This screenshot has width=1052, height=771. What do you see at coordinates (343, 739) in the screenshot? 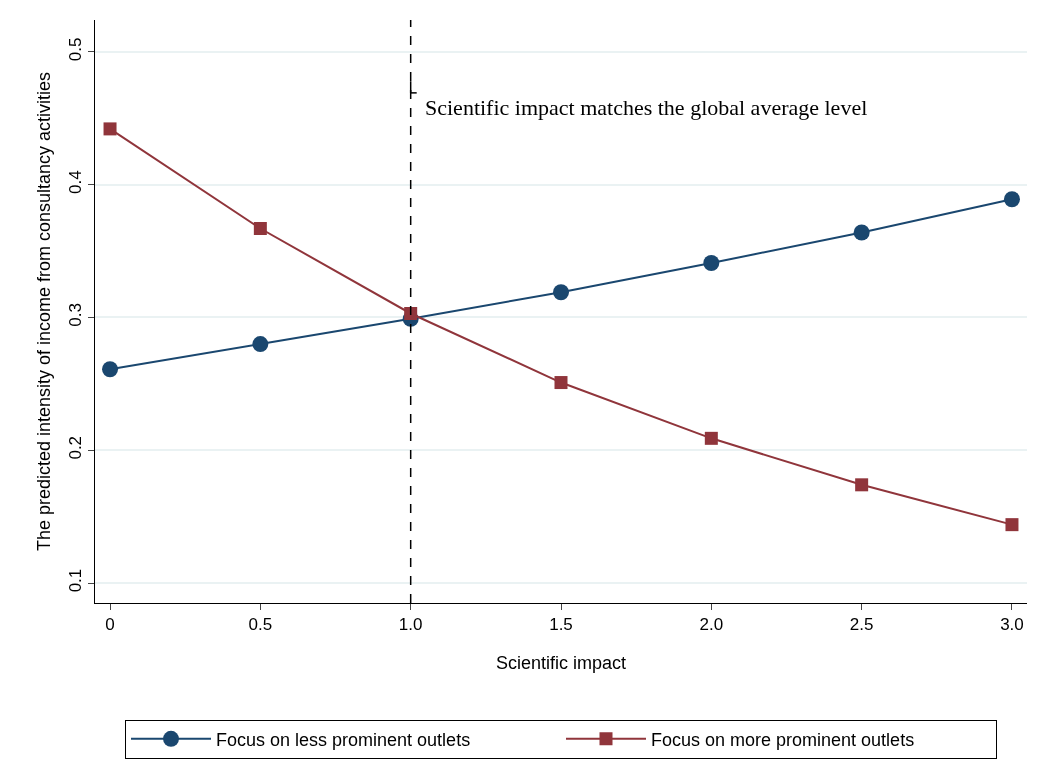
I see `legend-label: Focus on less prominent outlets` at bounding box center [343, 739].